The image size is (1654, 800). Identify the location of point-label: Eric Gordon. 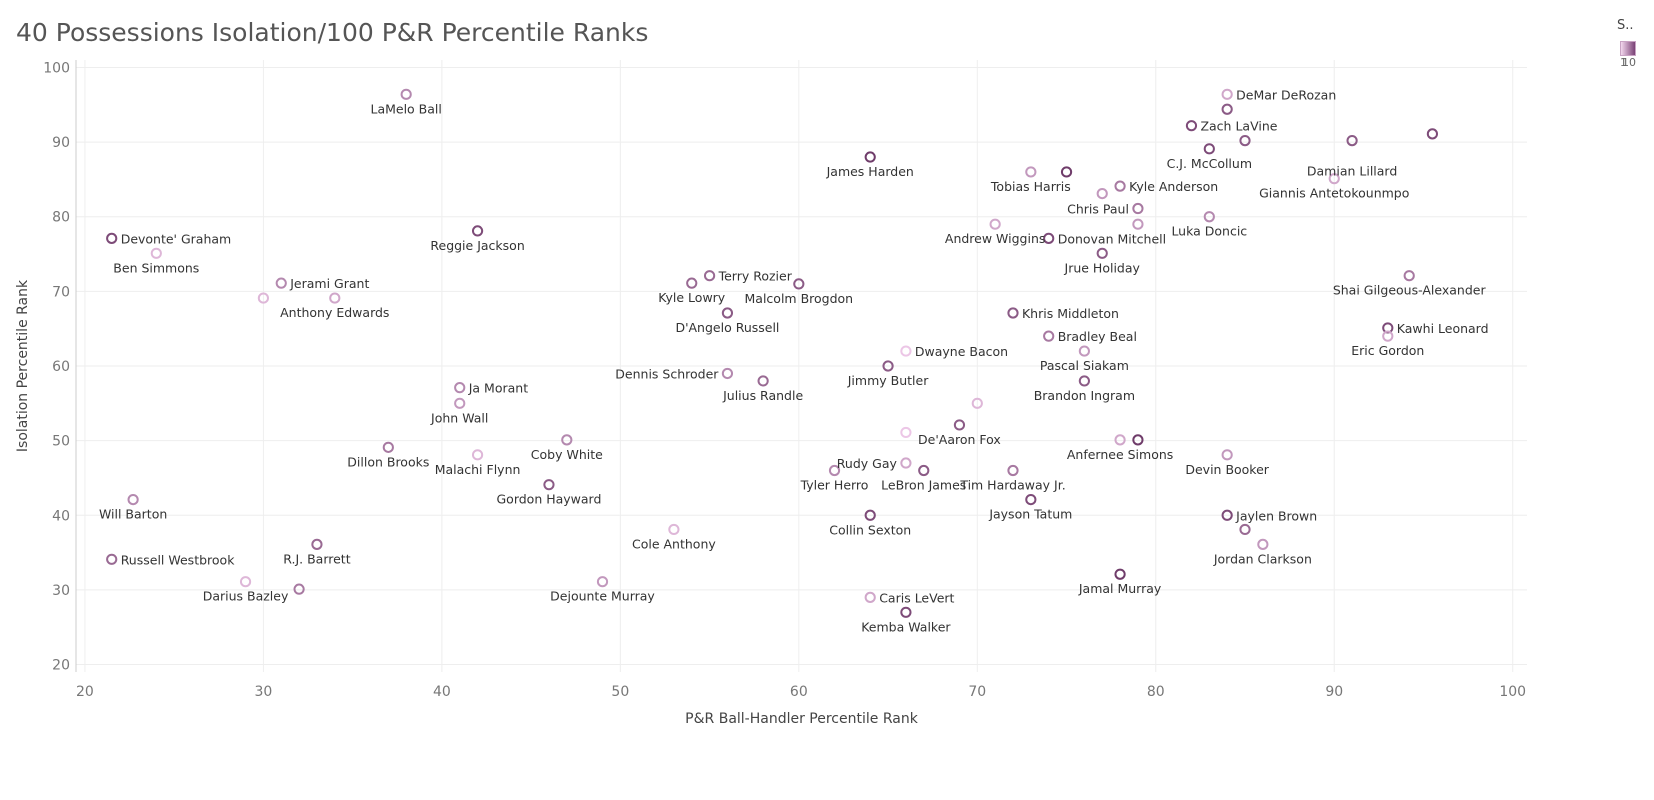
(1387, 350).